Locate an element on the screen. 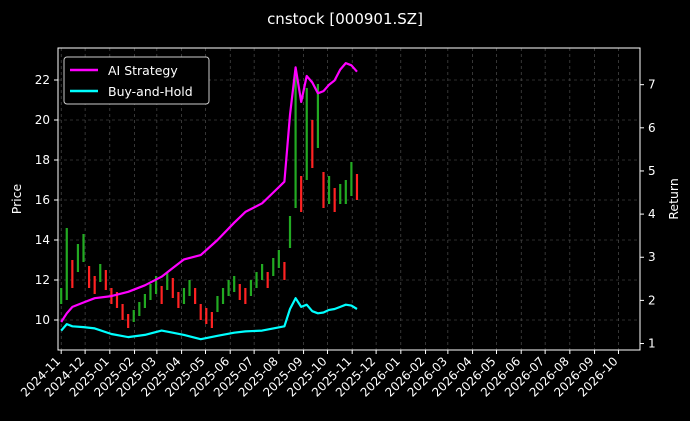  y-axis-left: 10 12 14 16 18 20 22 is located at coordinates (46, 200).